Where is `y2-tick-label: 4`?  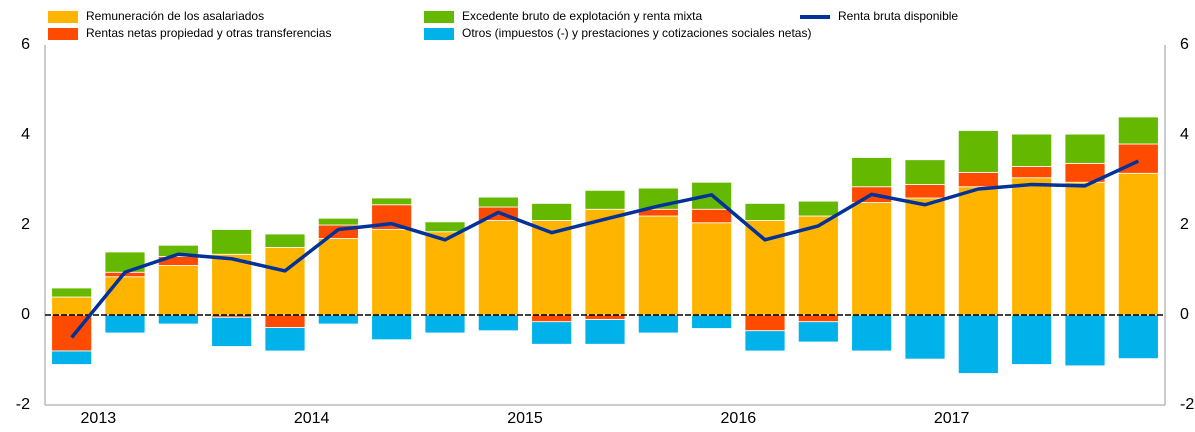 y2-tick-label: 4 is located at coordinates (1184, 134).